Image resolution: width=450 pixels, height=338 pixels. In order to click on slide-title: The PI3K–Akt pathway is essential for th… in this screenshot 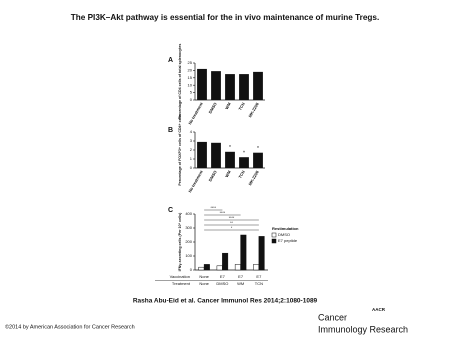, I will do `click(225, 17)`.